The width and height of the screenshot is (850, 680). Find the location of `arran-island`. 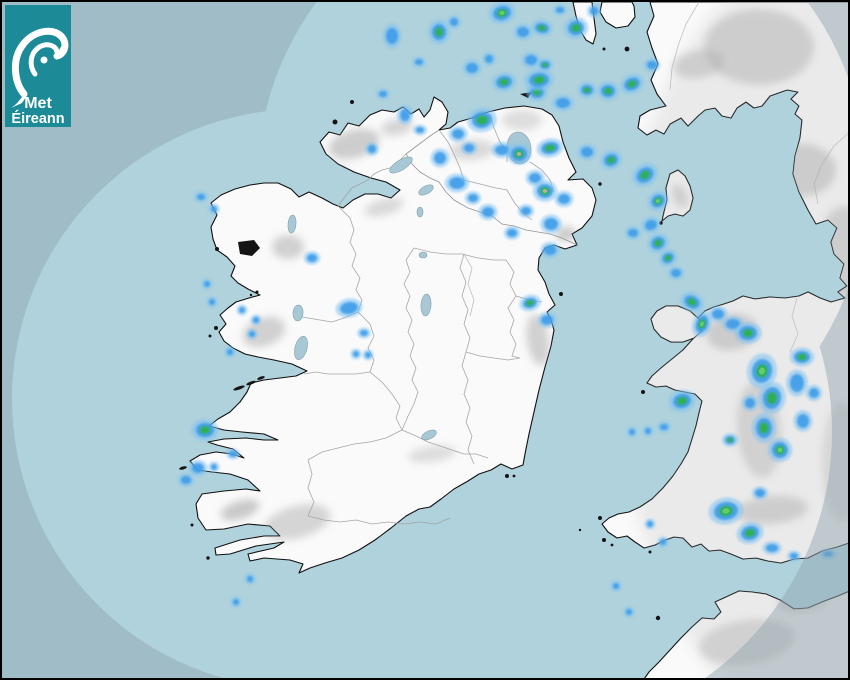

arran-island is located at coordinates (617, 15).